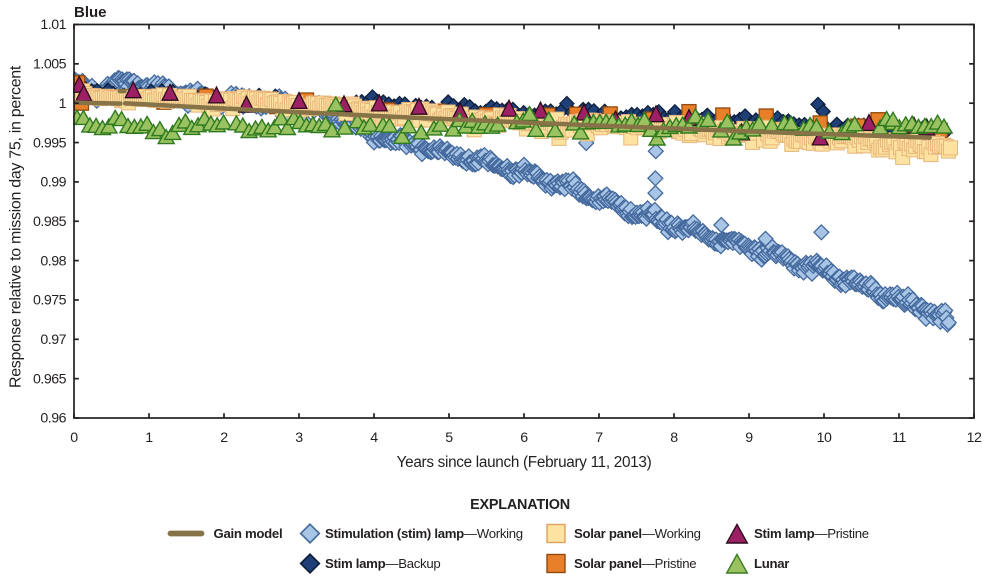 This screenshot has height=576, width=991. I want to click on svg-text: Solar panel—Working, so click(637, 533).